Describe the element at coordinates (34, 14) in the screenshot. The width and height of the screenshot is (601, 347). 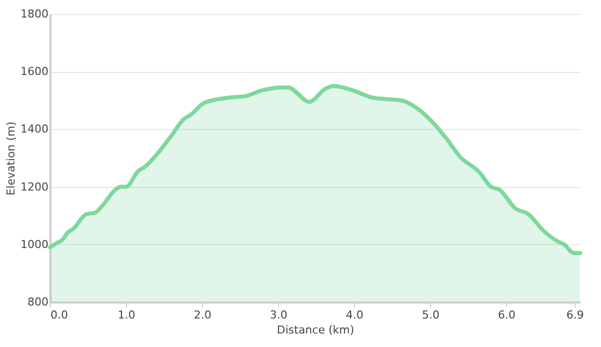
I see `y-tick-label: 1800` at that location.